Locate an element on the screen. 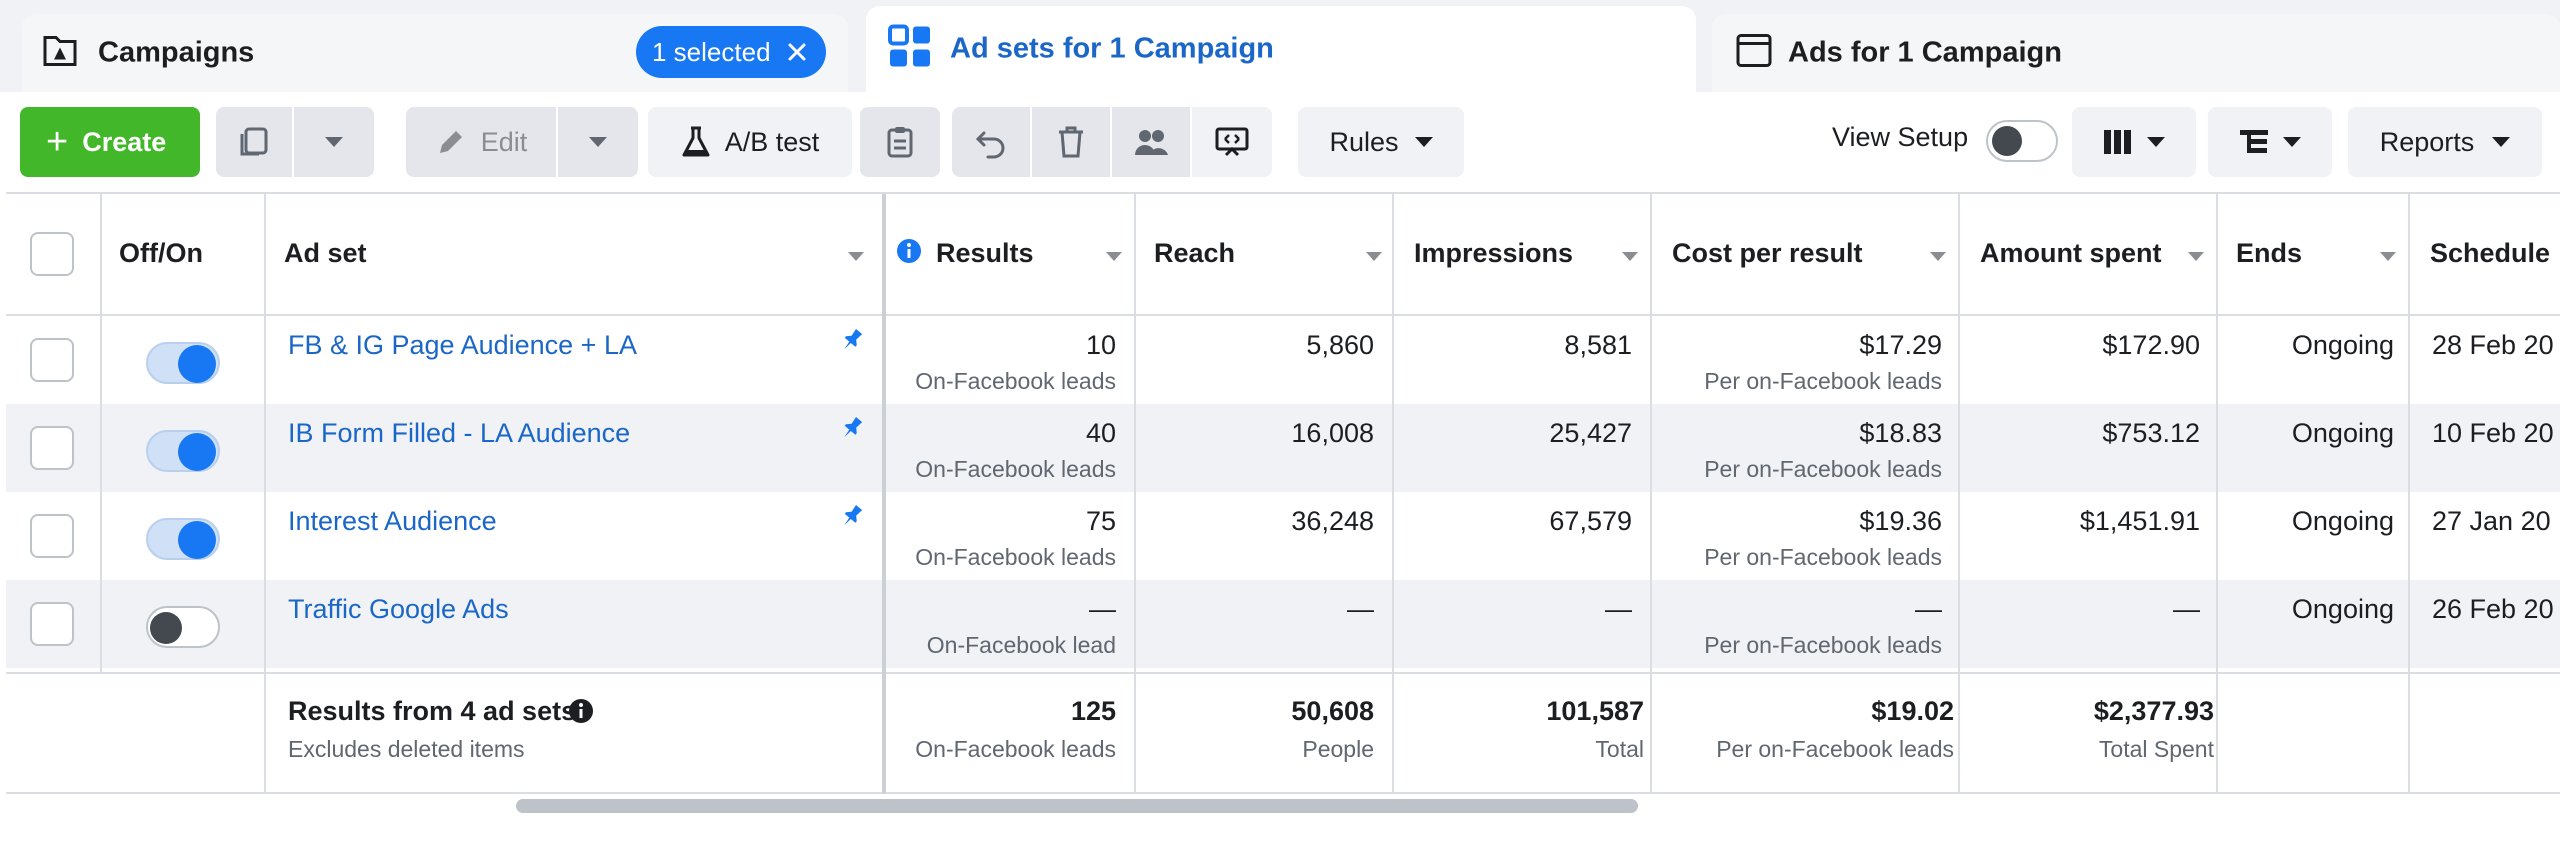 This screenshot has height=867, width=2560. col-spent-header: Amount spent is located at coordinates (2071, 253).